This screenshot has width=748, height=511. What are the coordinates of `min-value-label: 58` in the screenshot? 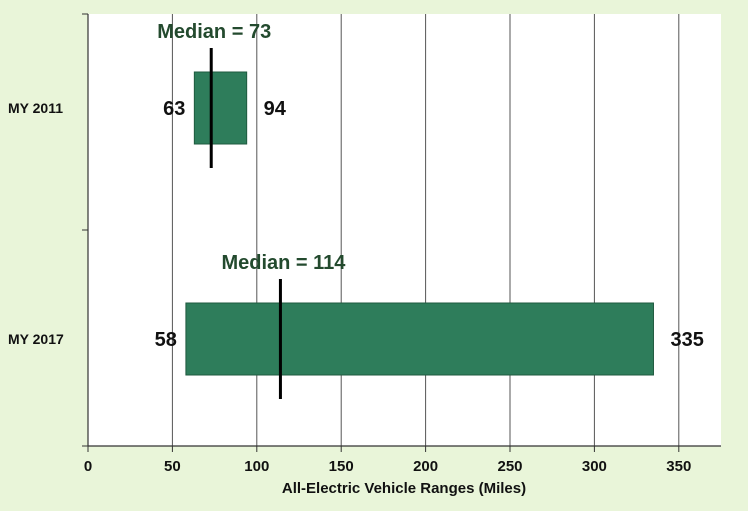 It's located at (166, 340).